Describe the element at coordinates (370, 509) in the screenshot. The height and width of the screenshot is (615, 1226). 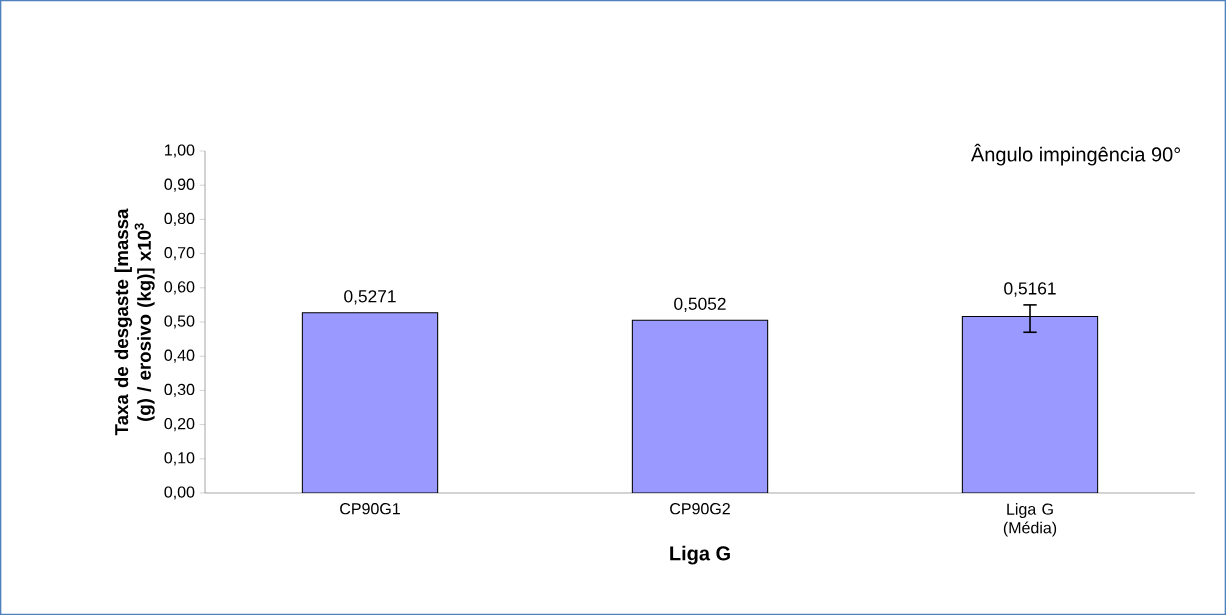
I see `x-tick-label: CP90G1` at that location.